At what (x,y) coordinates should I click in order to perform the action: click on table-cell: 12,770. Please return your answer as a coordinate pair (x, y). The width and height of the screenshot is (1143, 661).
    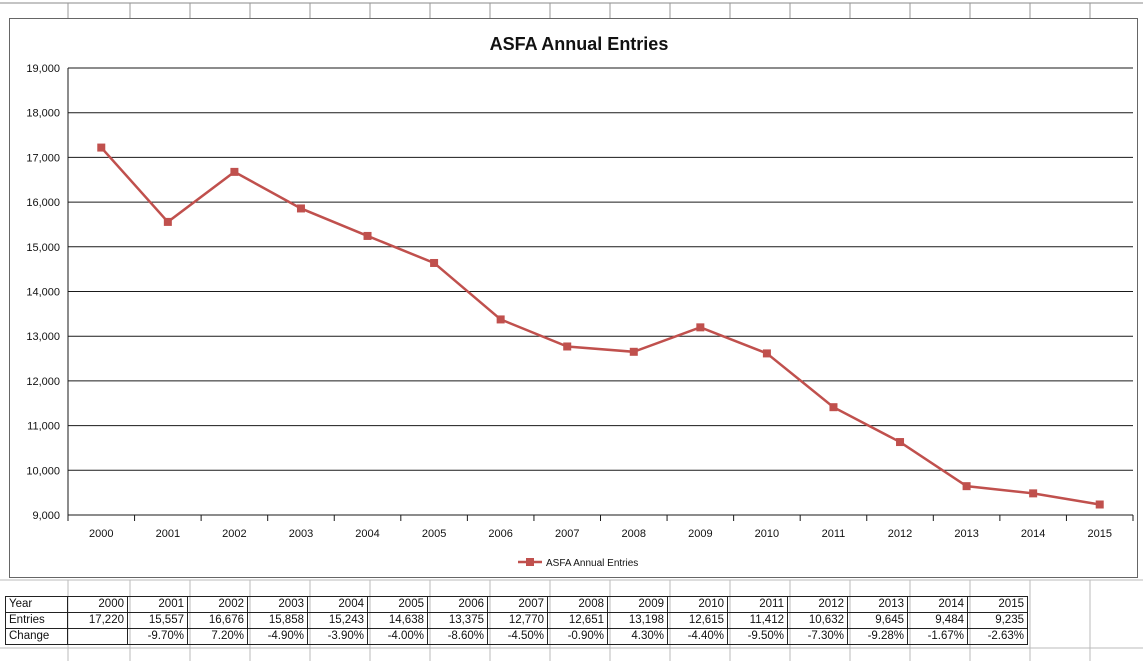
    Looking at the image, I should click on (517, 620).